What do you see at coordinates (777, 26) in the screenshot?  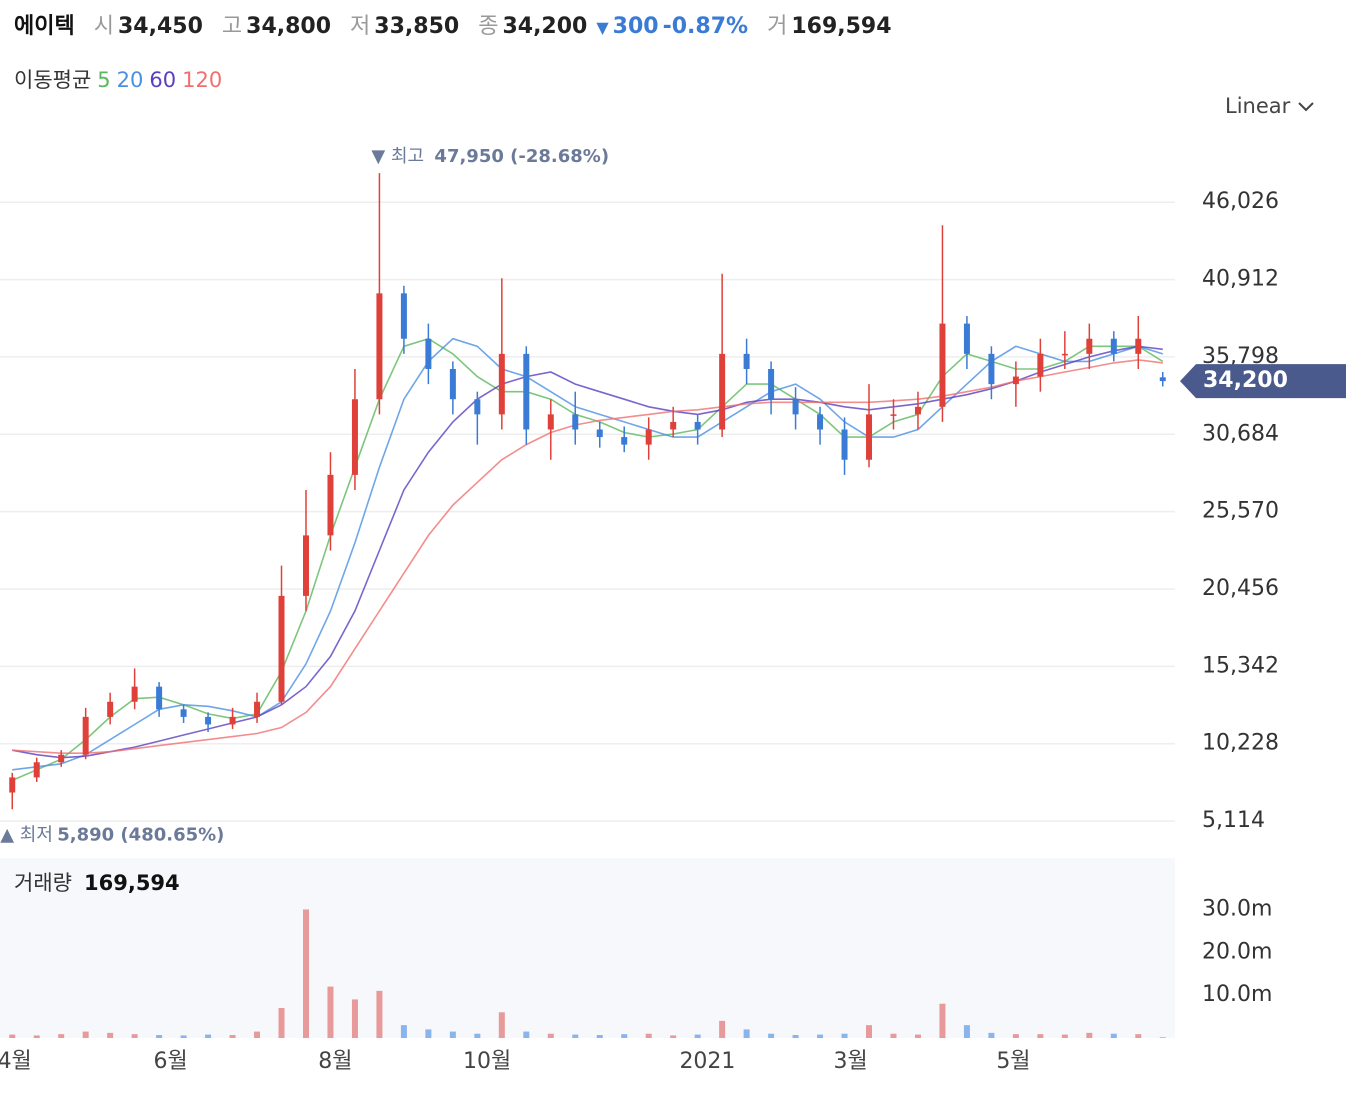 I see `label: 거` at bounding box center [777, 26].